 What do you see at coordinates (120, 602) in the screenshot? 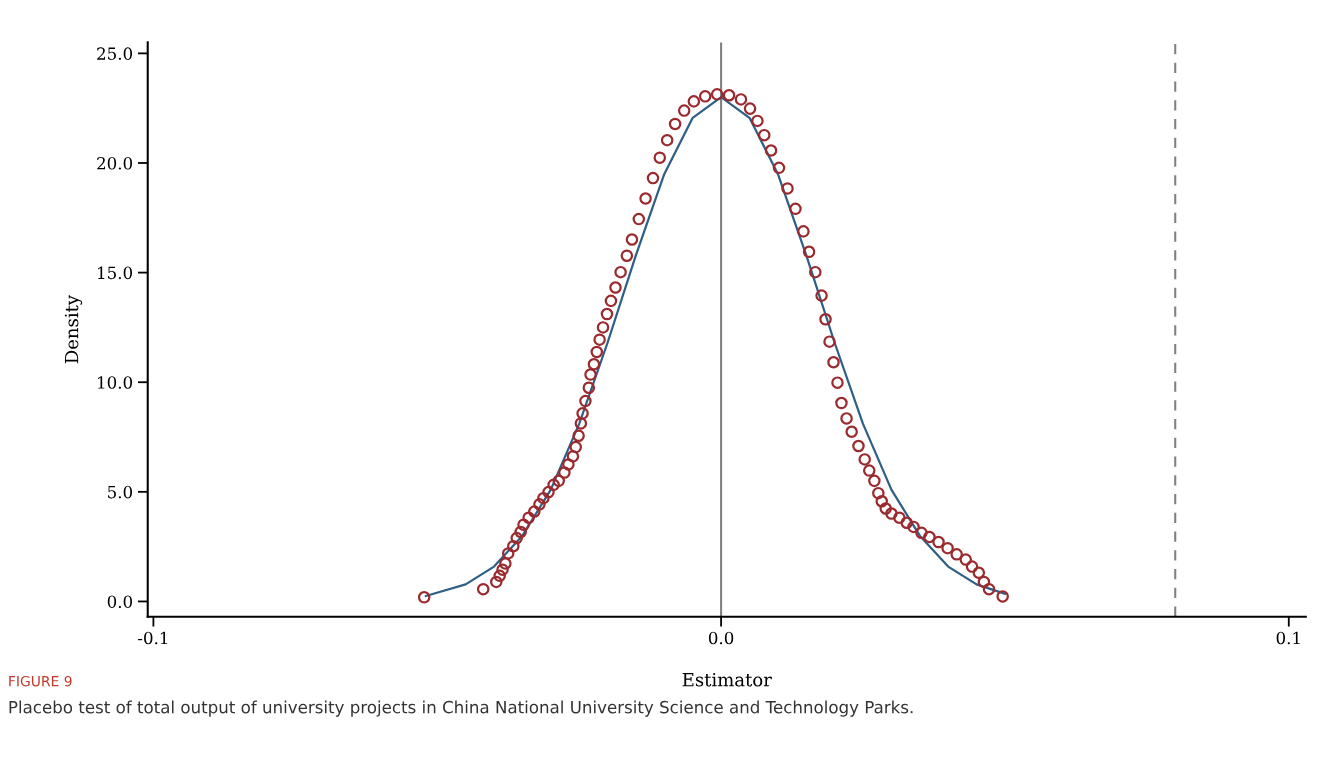
I see `y-tick-label: 0.0` at bounding box center [120, 602].